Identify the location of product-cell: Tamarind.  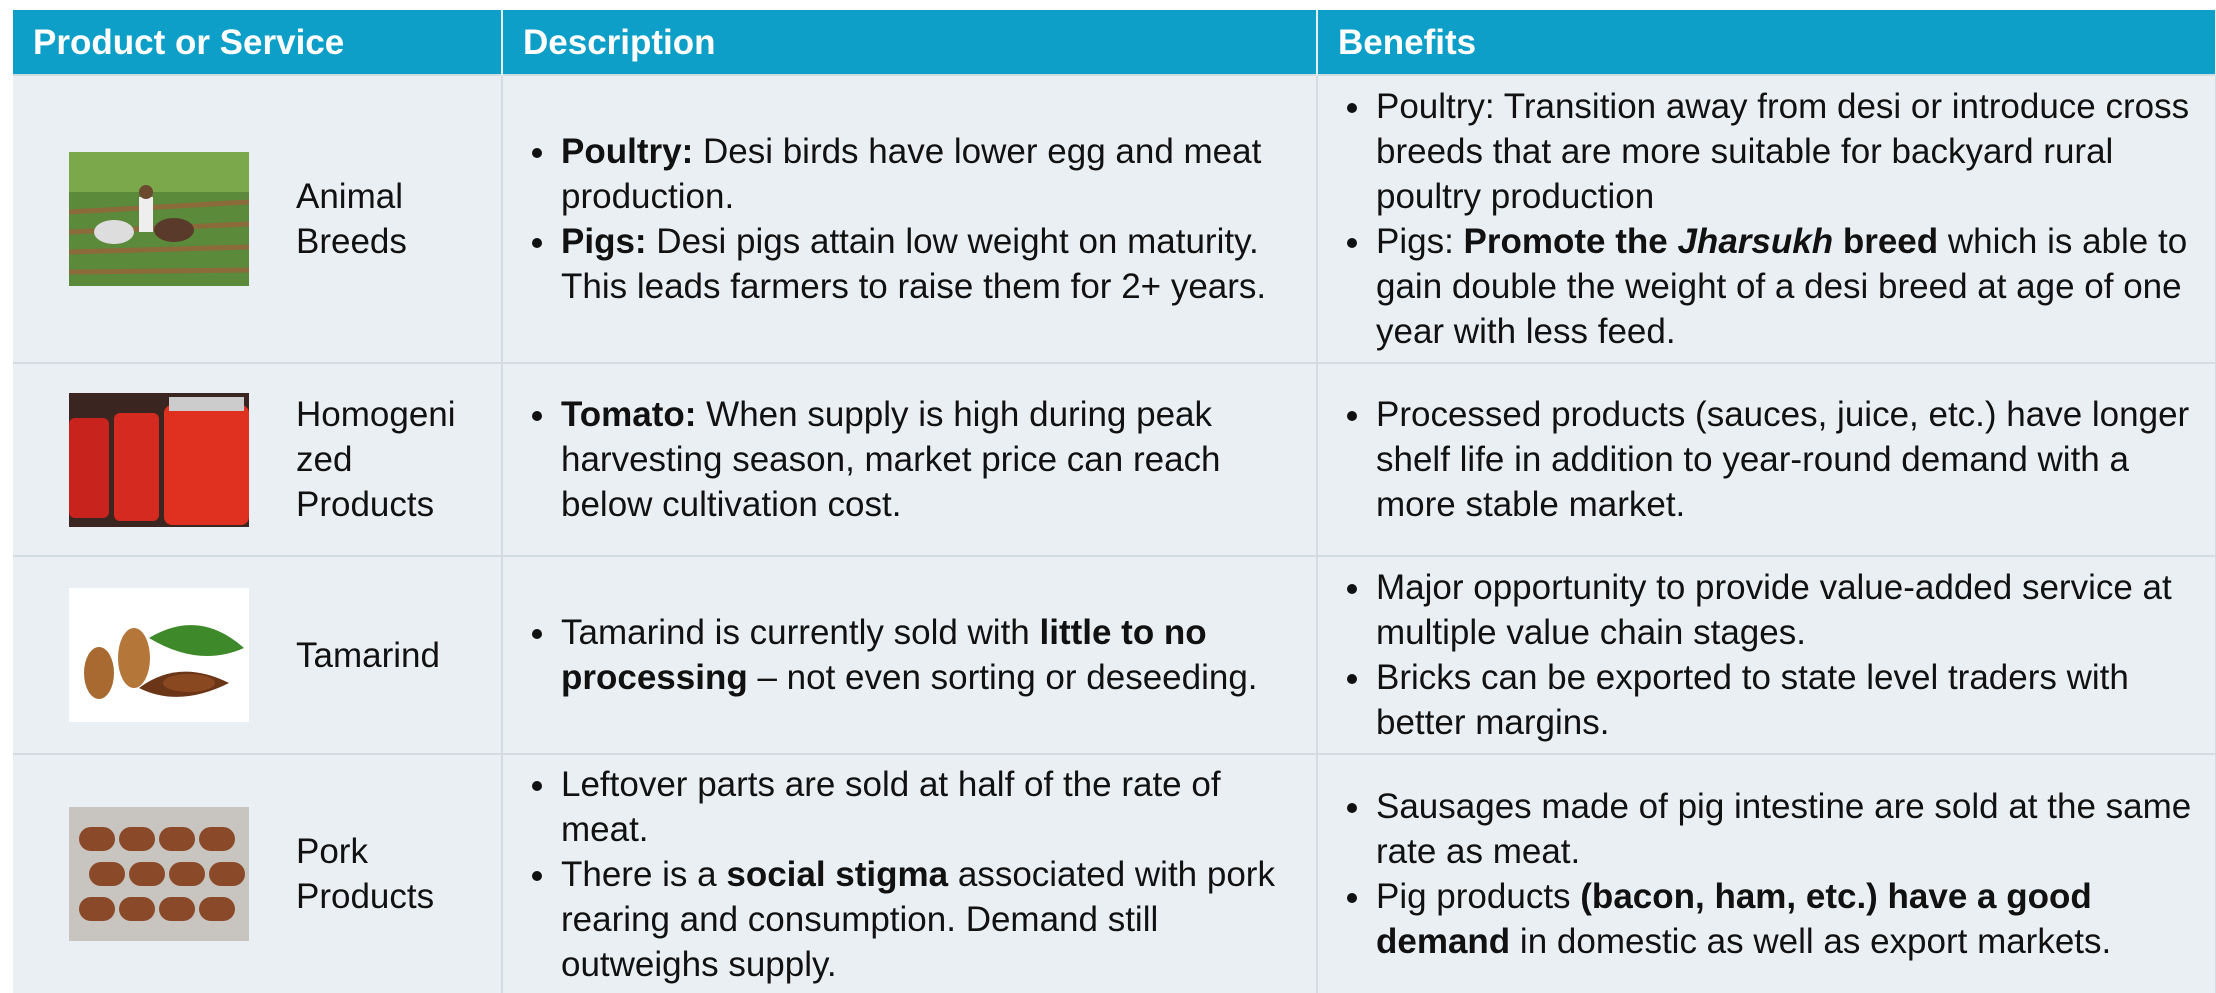
(258, 654).